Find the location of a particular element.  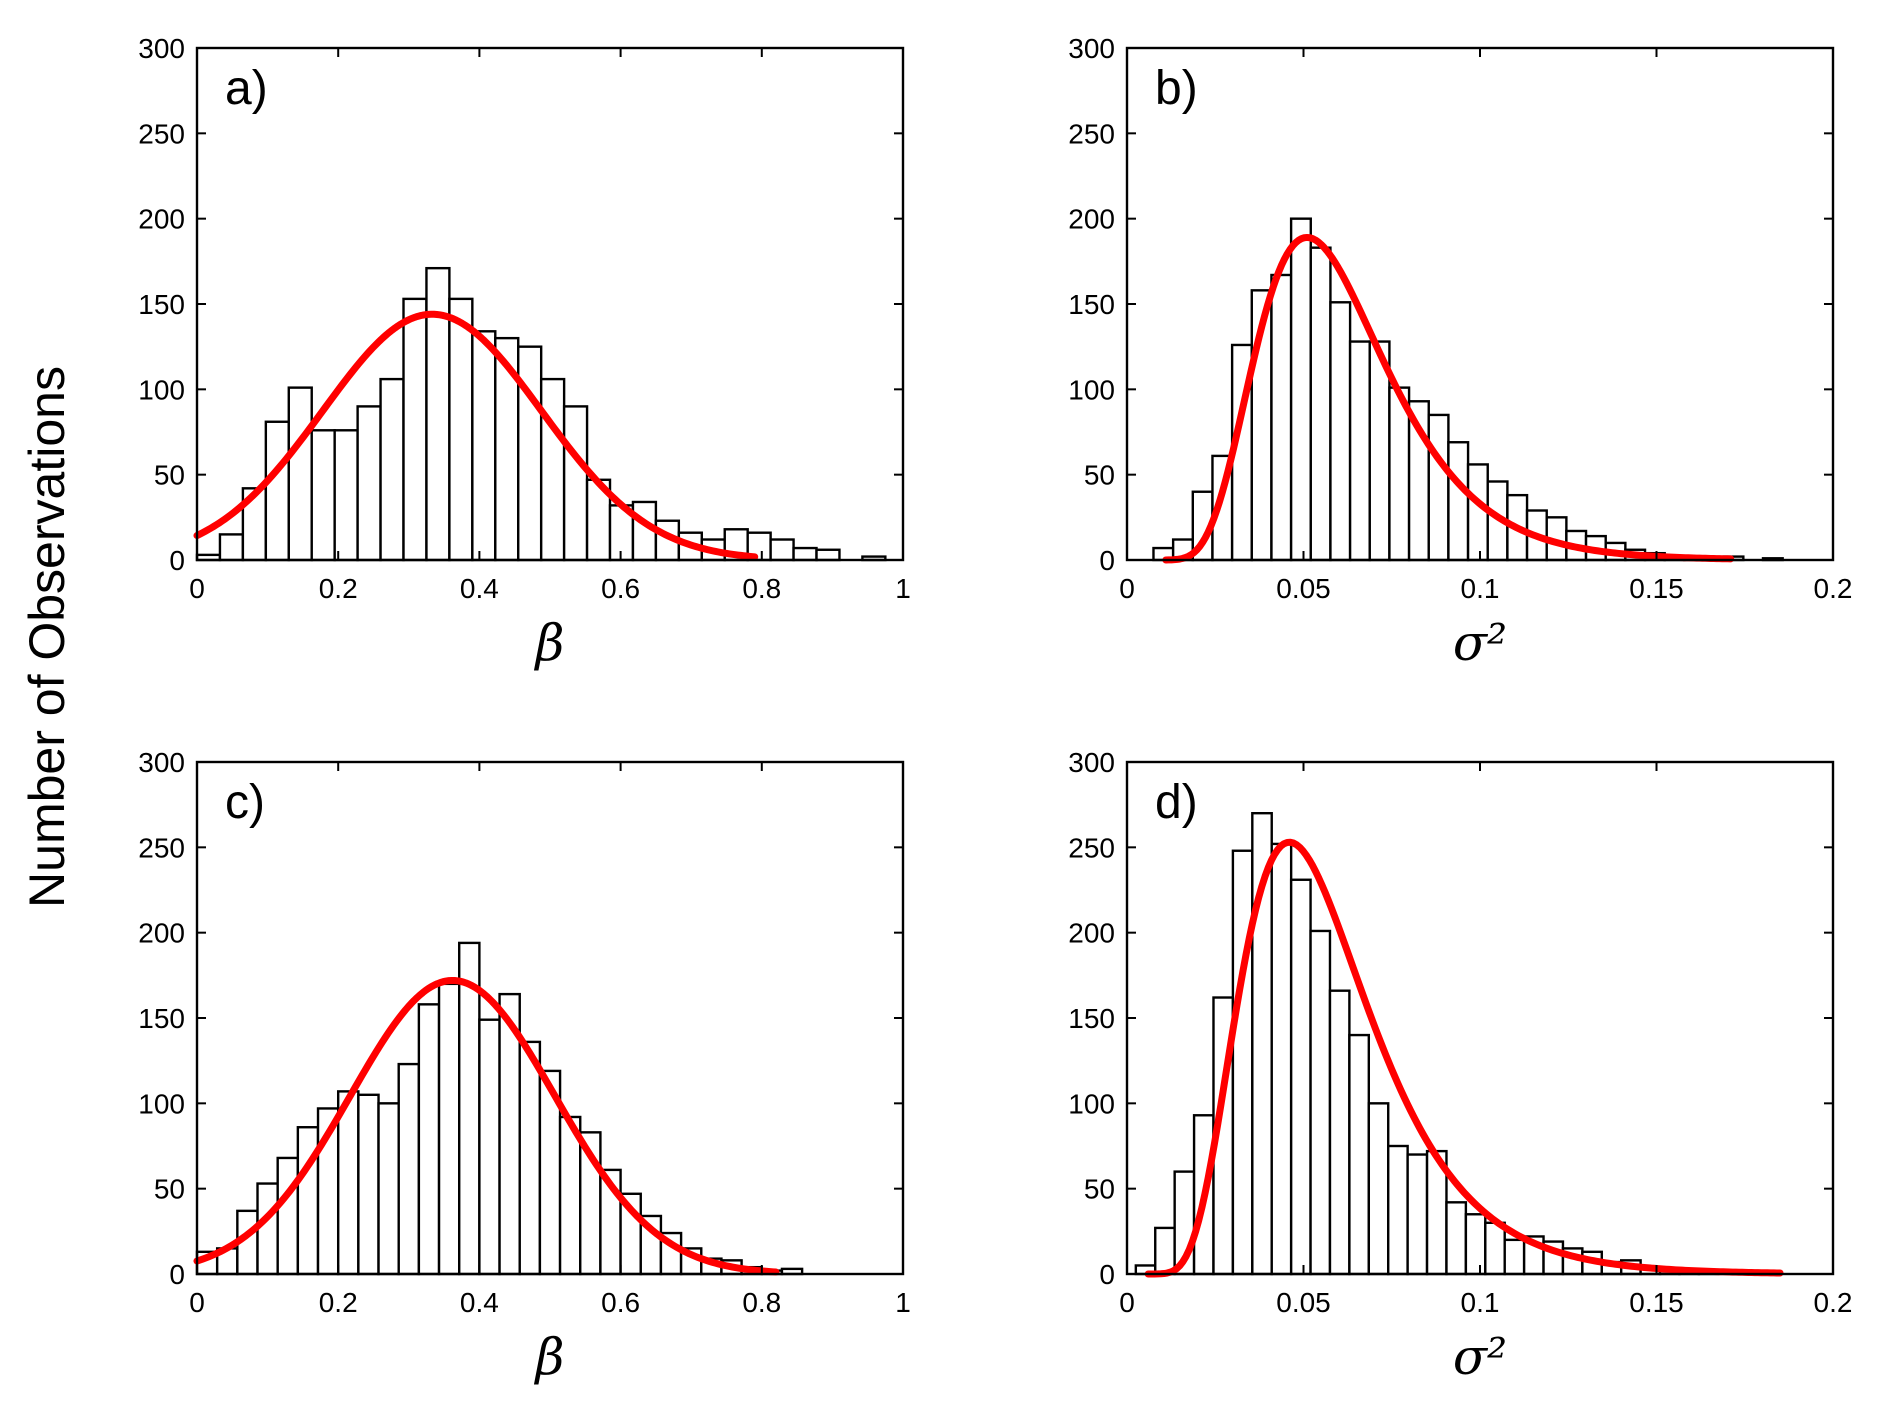

y-tick-label: 50 is located at coordinates (169, 475).